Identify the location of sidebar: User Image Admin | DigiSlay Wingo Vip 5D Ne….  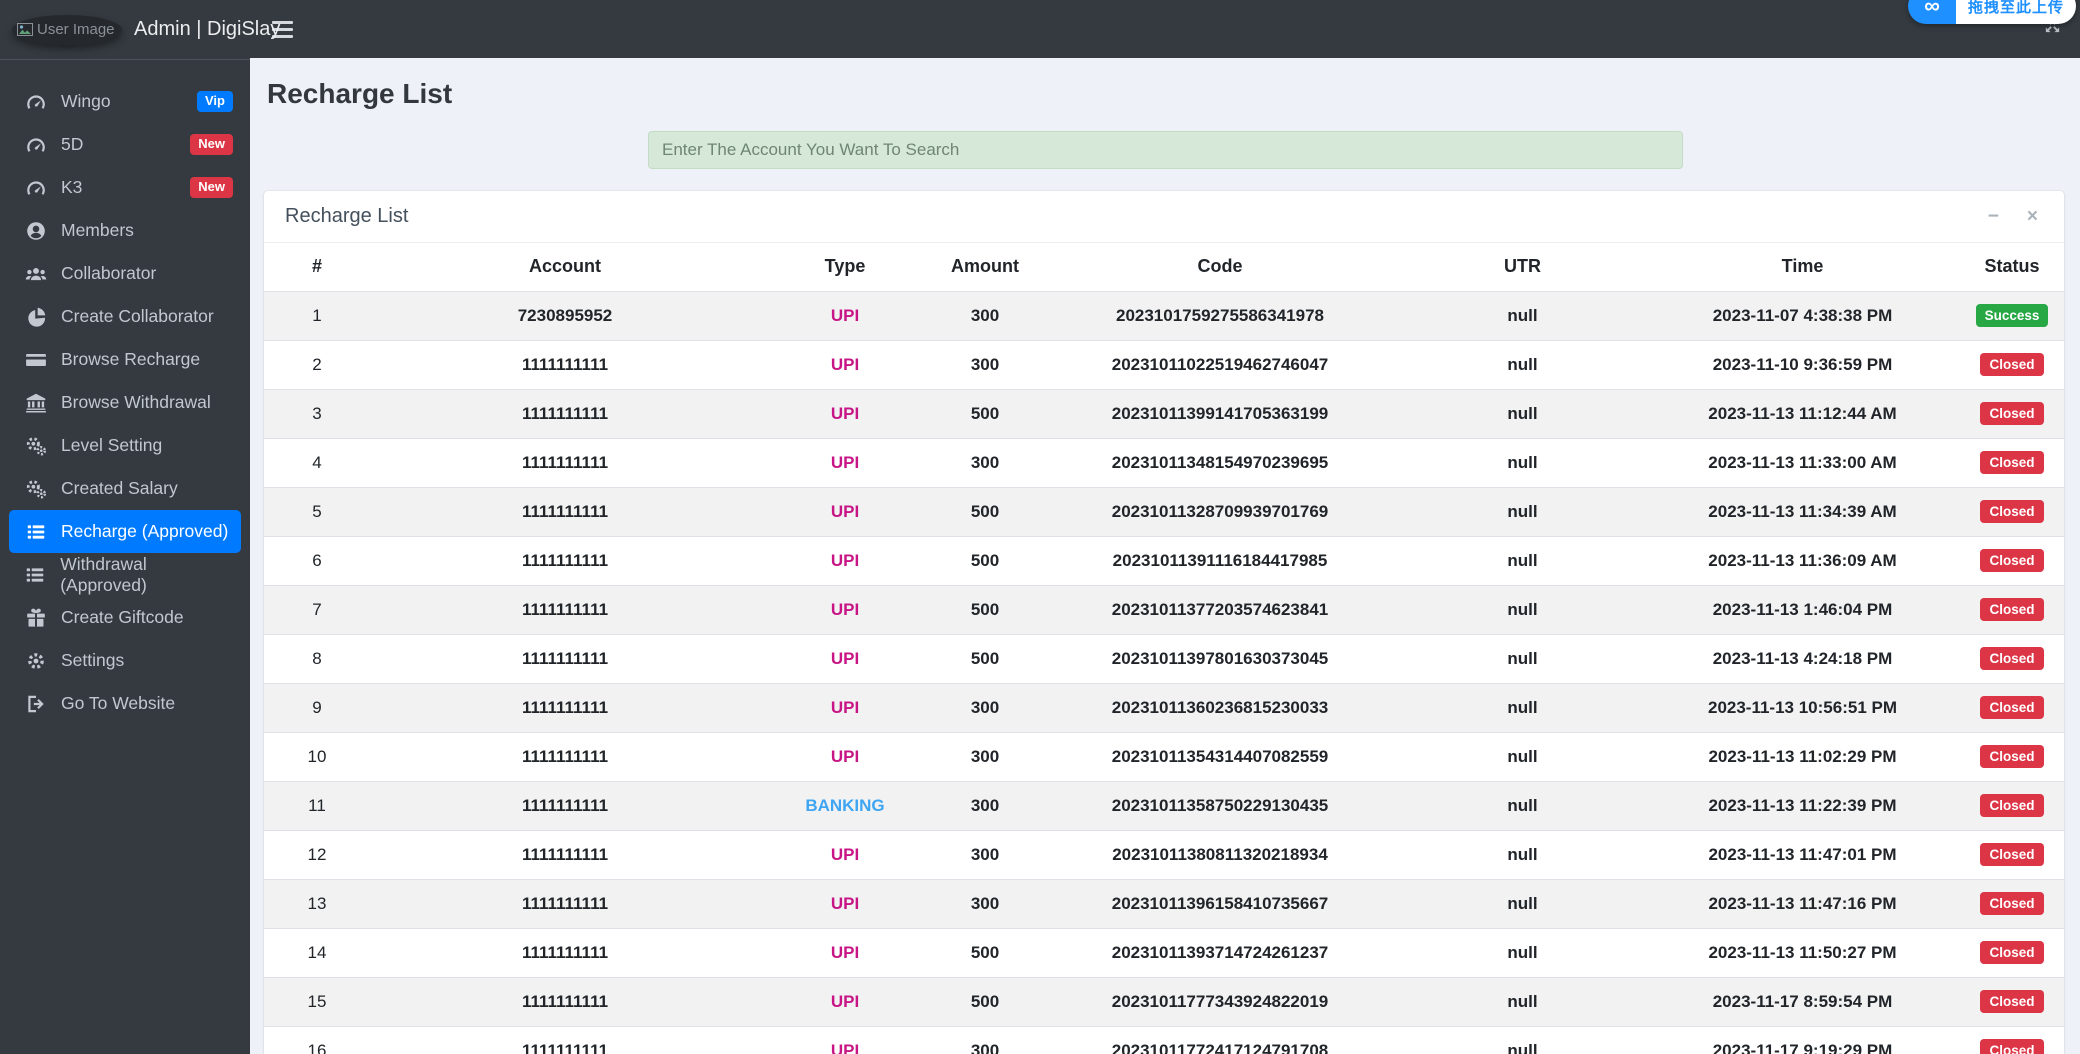
(140, 527).